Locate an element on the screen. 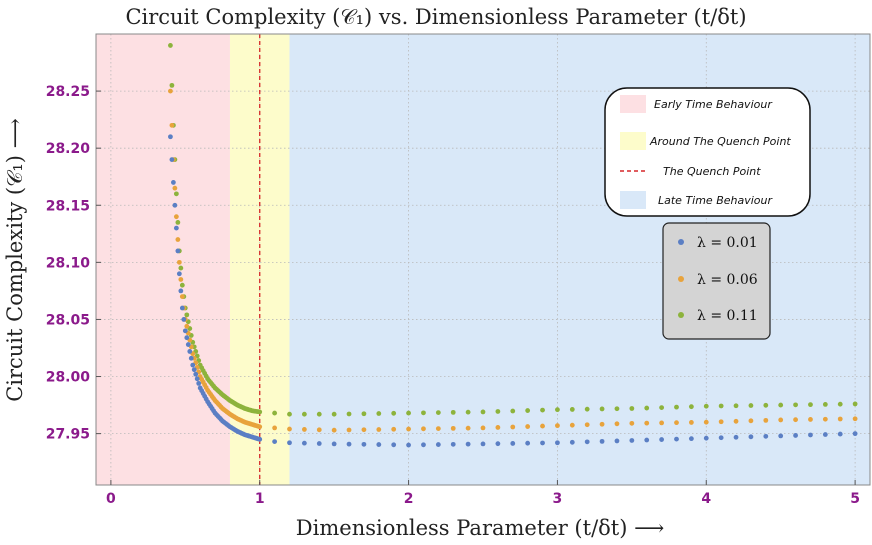  series-legend-label-2: λ = 0.11 is located at coordinates (727, 316).